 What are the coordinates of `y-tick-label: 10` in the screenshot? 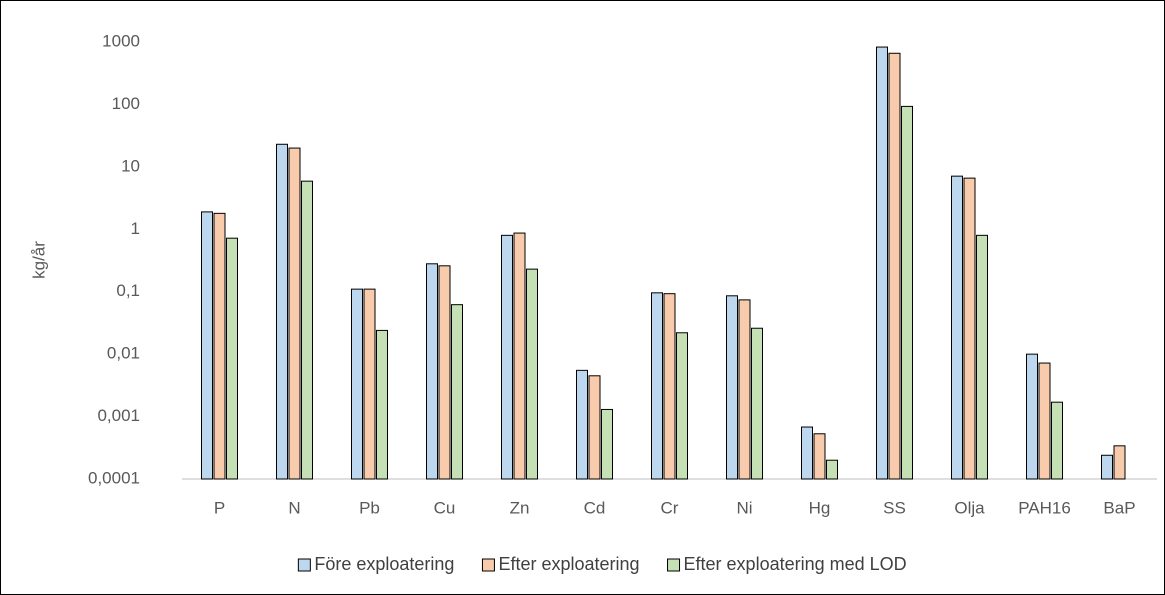 It's located at (130, 165).